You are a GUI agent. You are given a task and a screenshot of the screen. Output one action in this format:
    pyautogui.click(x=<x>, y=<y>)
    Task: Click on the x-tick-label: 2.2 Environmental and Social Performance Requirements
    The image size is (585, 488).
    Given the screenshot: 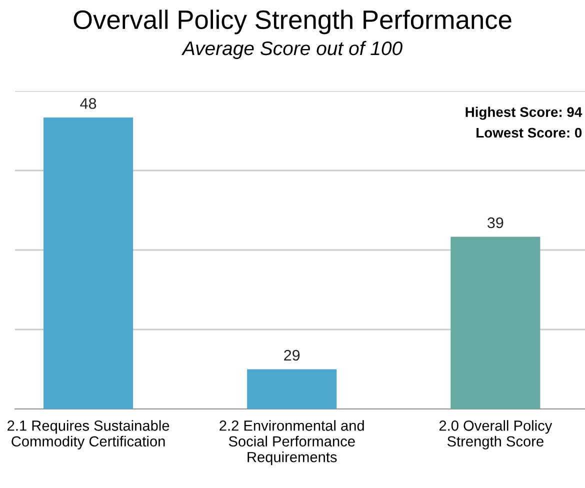 What is the action you would take?
    pyautogui.click(x=292, y=443)
    